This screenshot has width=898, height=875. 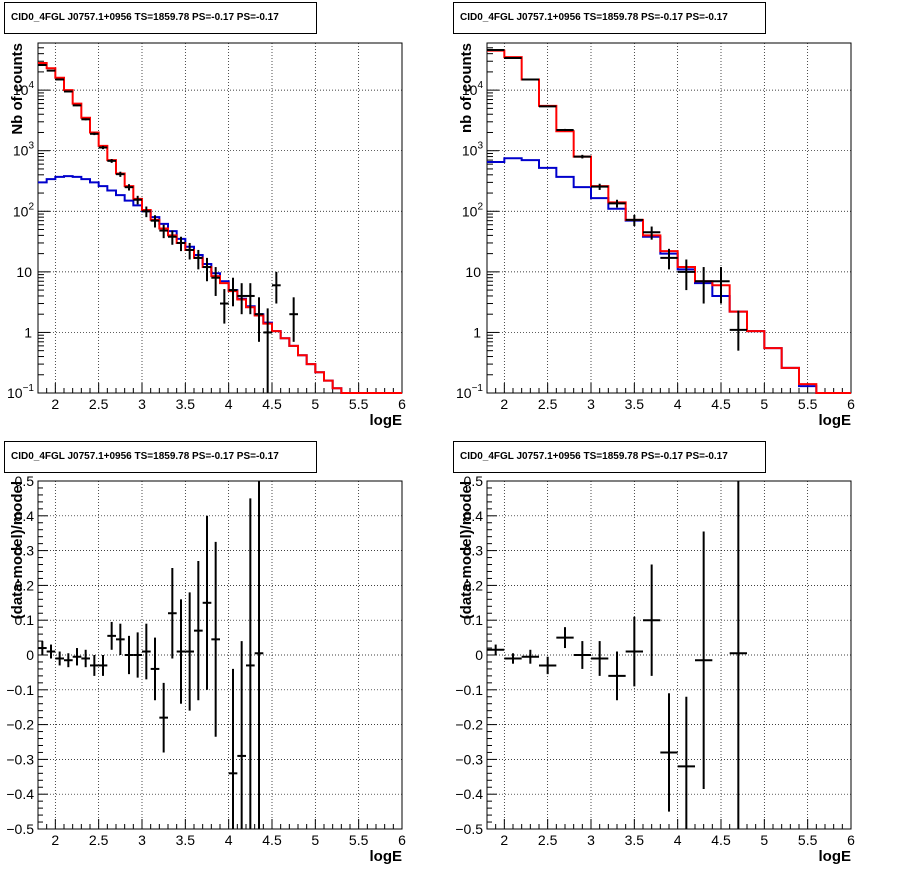 I want to click on y-axis-label: Nb of counts, so click(x=17, y=89).